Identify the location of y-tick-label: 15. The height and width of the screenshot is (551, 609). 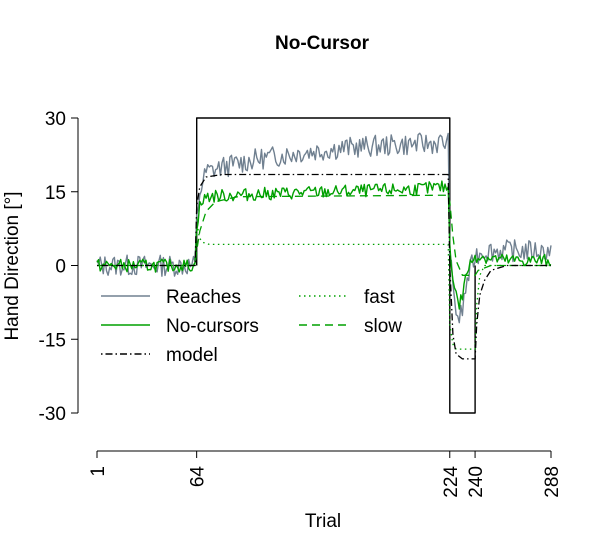
(55, 193).